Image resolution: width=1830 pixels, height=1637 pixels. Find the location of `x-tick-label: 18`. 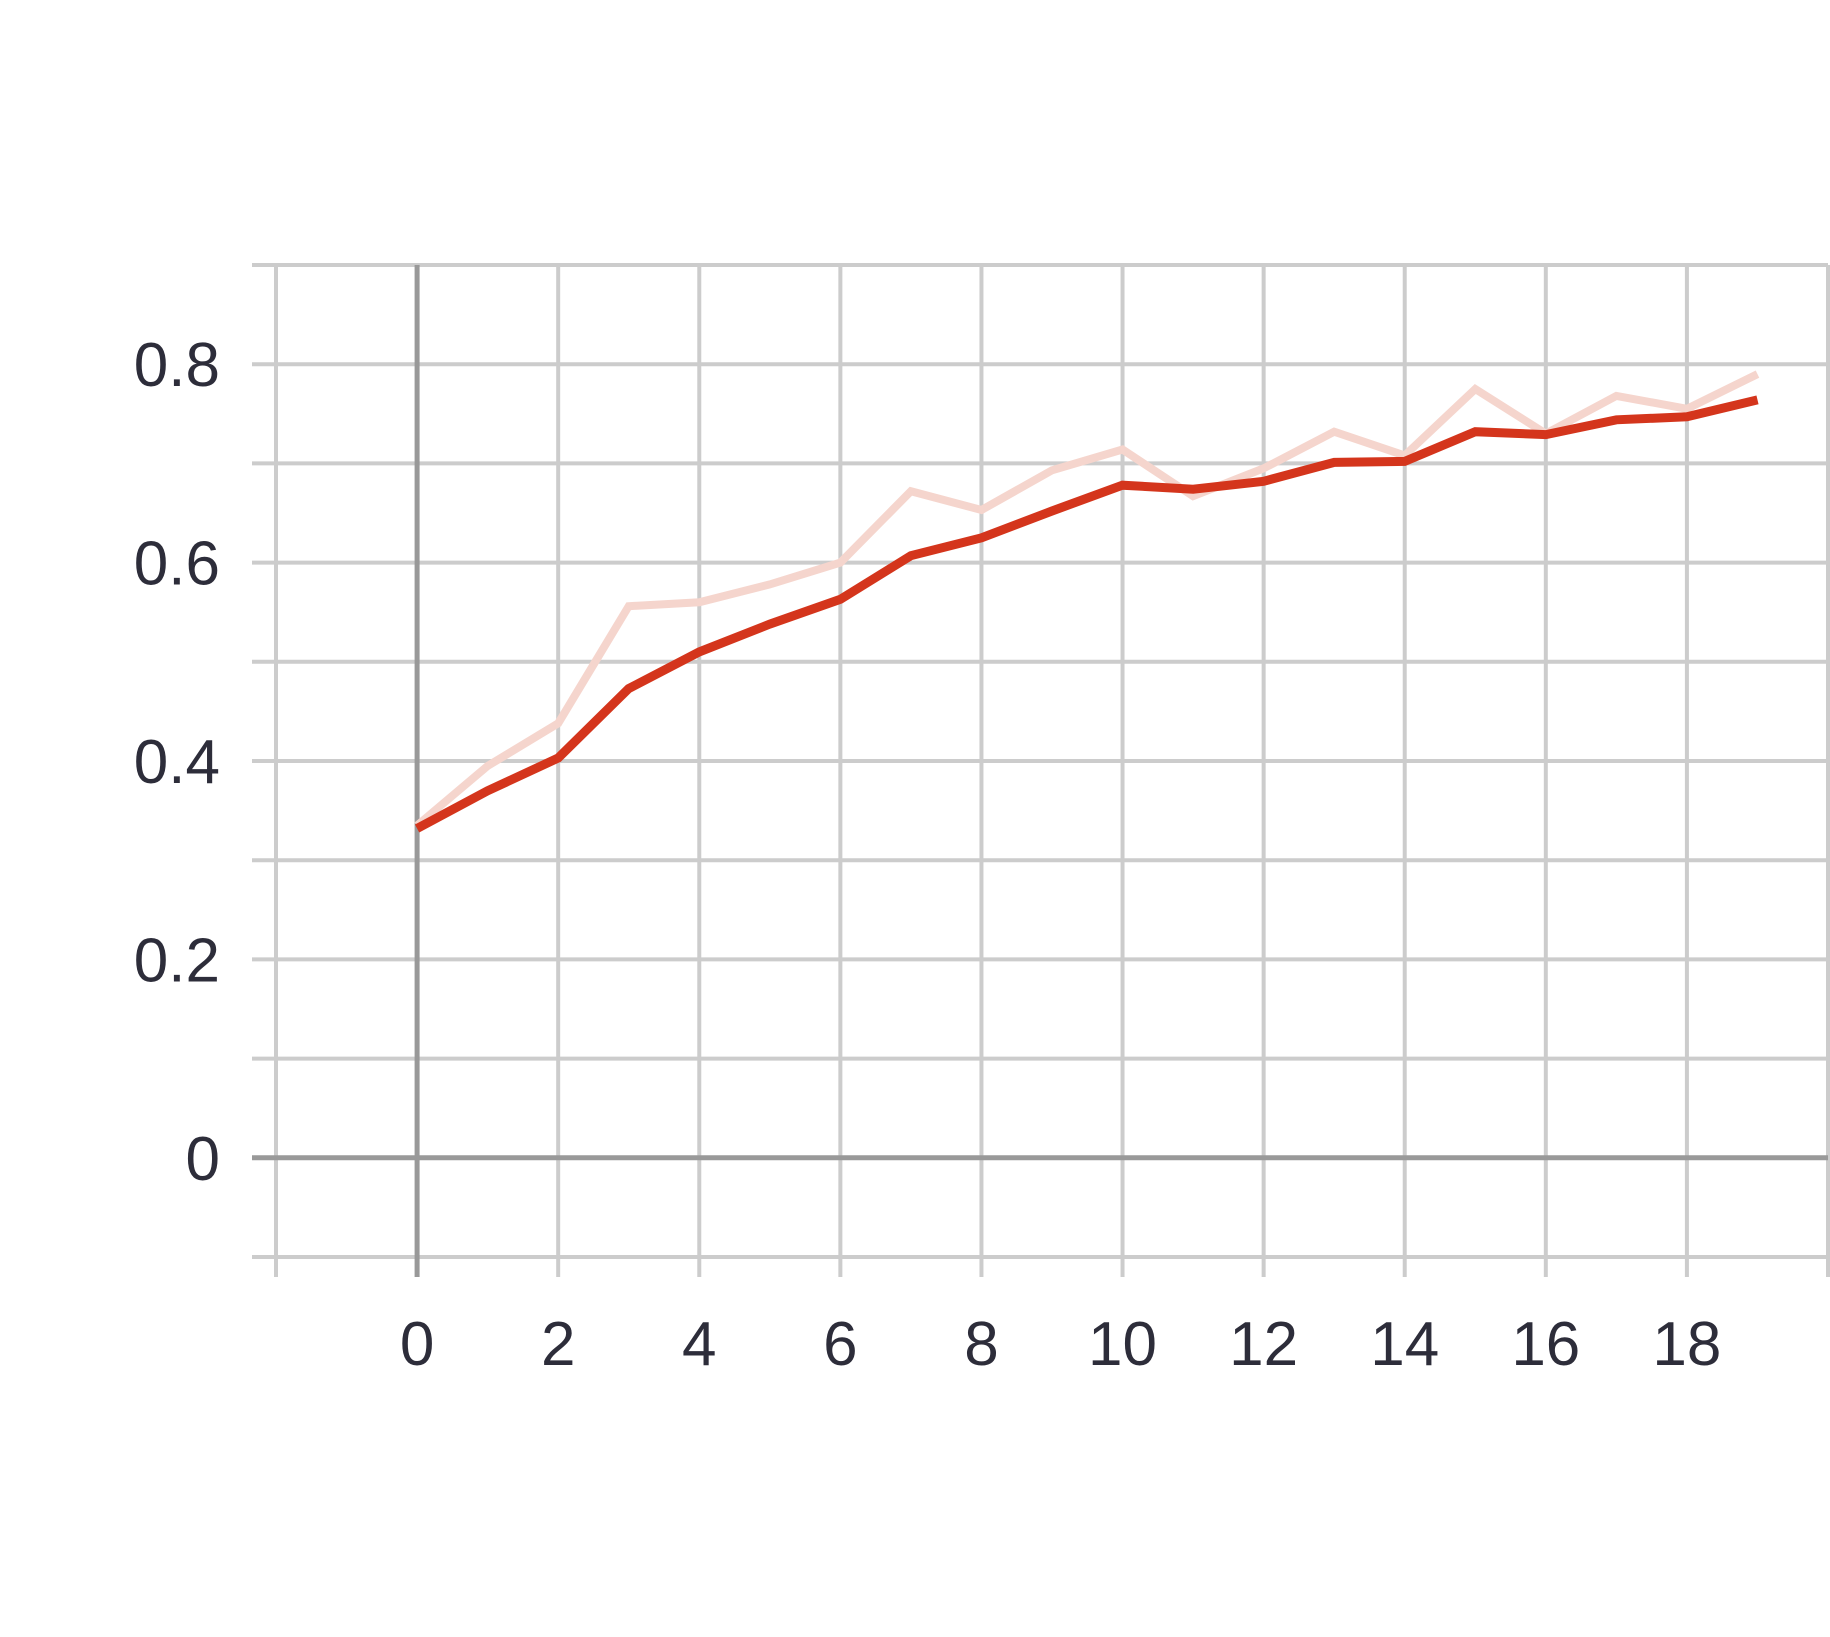

x-tick-label: 18 is located at coordinates (1686, 1344).